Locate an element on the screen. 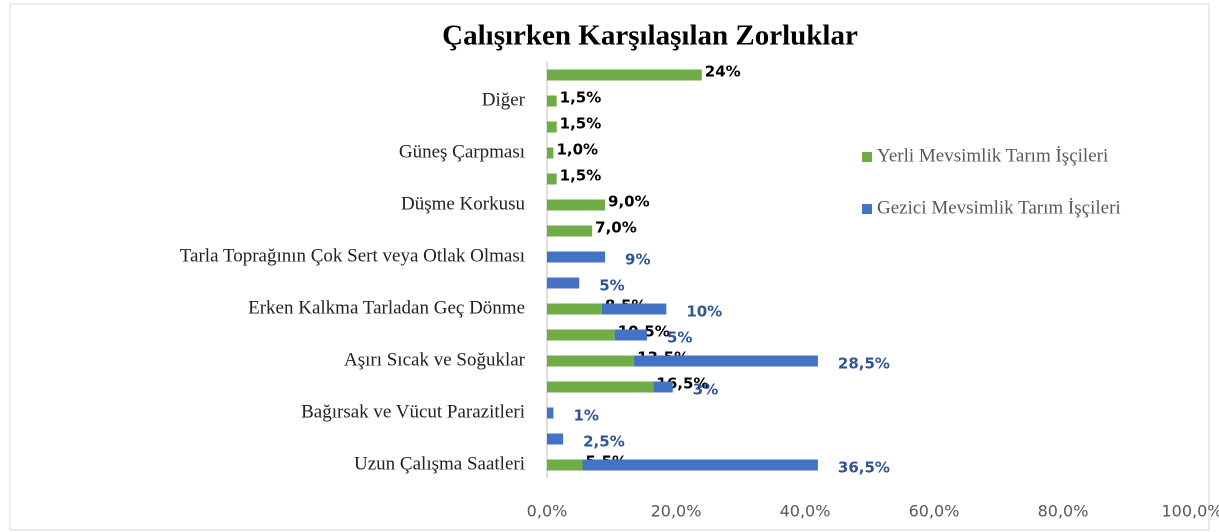  category-label: Bağırsak ve Vücut Parazitleri is located at coordinates (413, 411).